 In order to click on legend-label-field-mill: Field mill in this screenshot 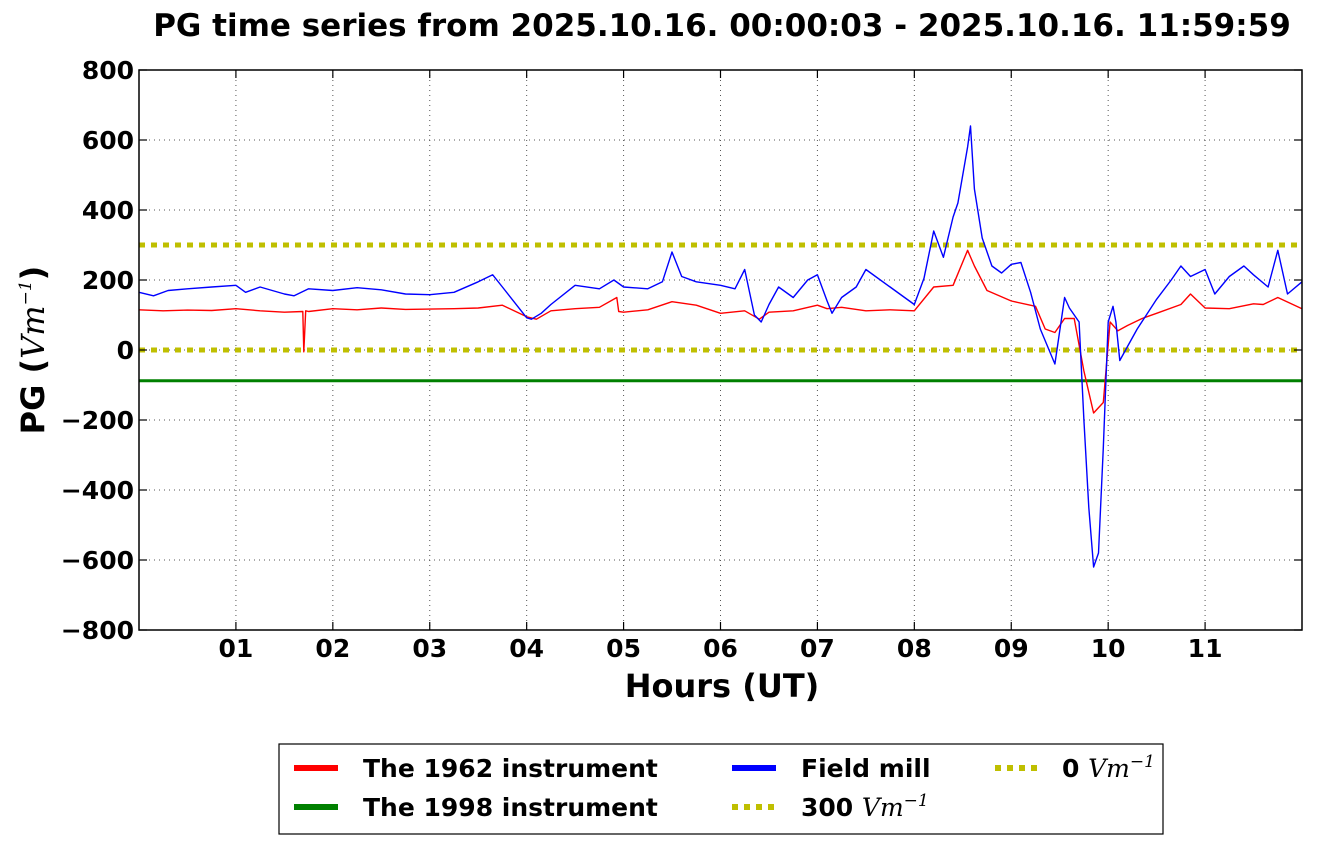, I will do `click(866, 768)`.